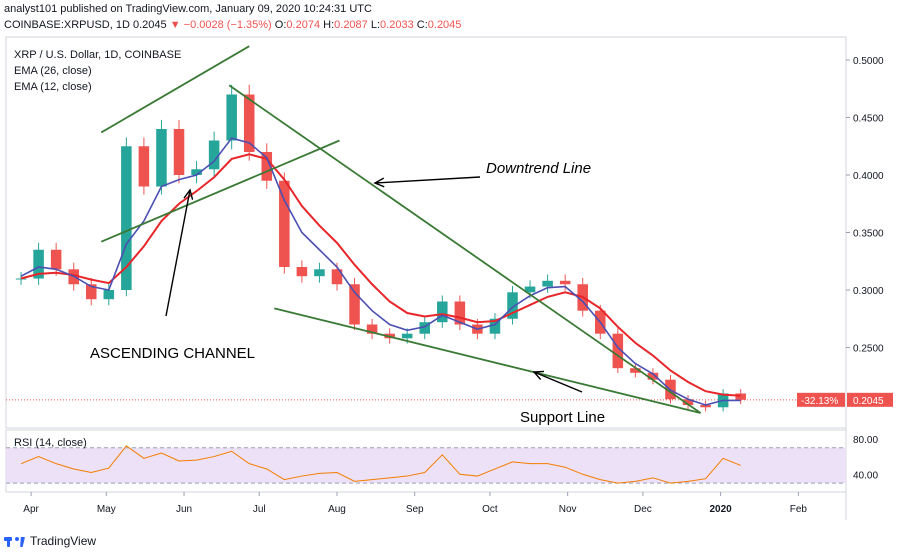 Image resolution: width=900 pixels, height=554 pixels. What do you see at coordinates (799, 509) in the screenshot?
I see `time-tick-label: Feb` at bounding box center [799, 509].